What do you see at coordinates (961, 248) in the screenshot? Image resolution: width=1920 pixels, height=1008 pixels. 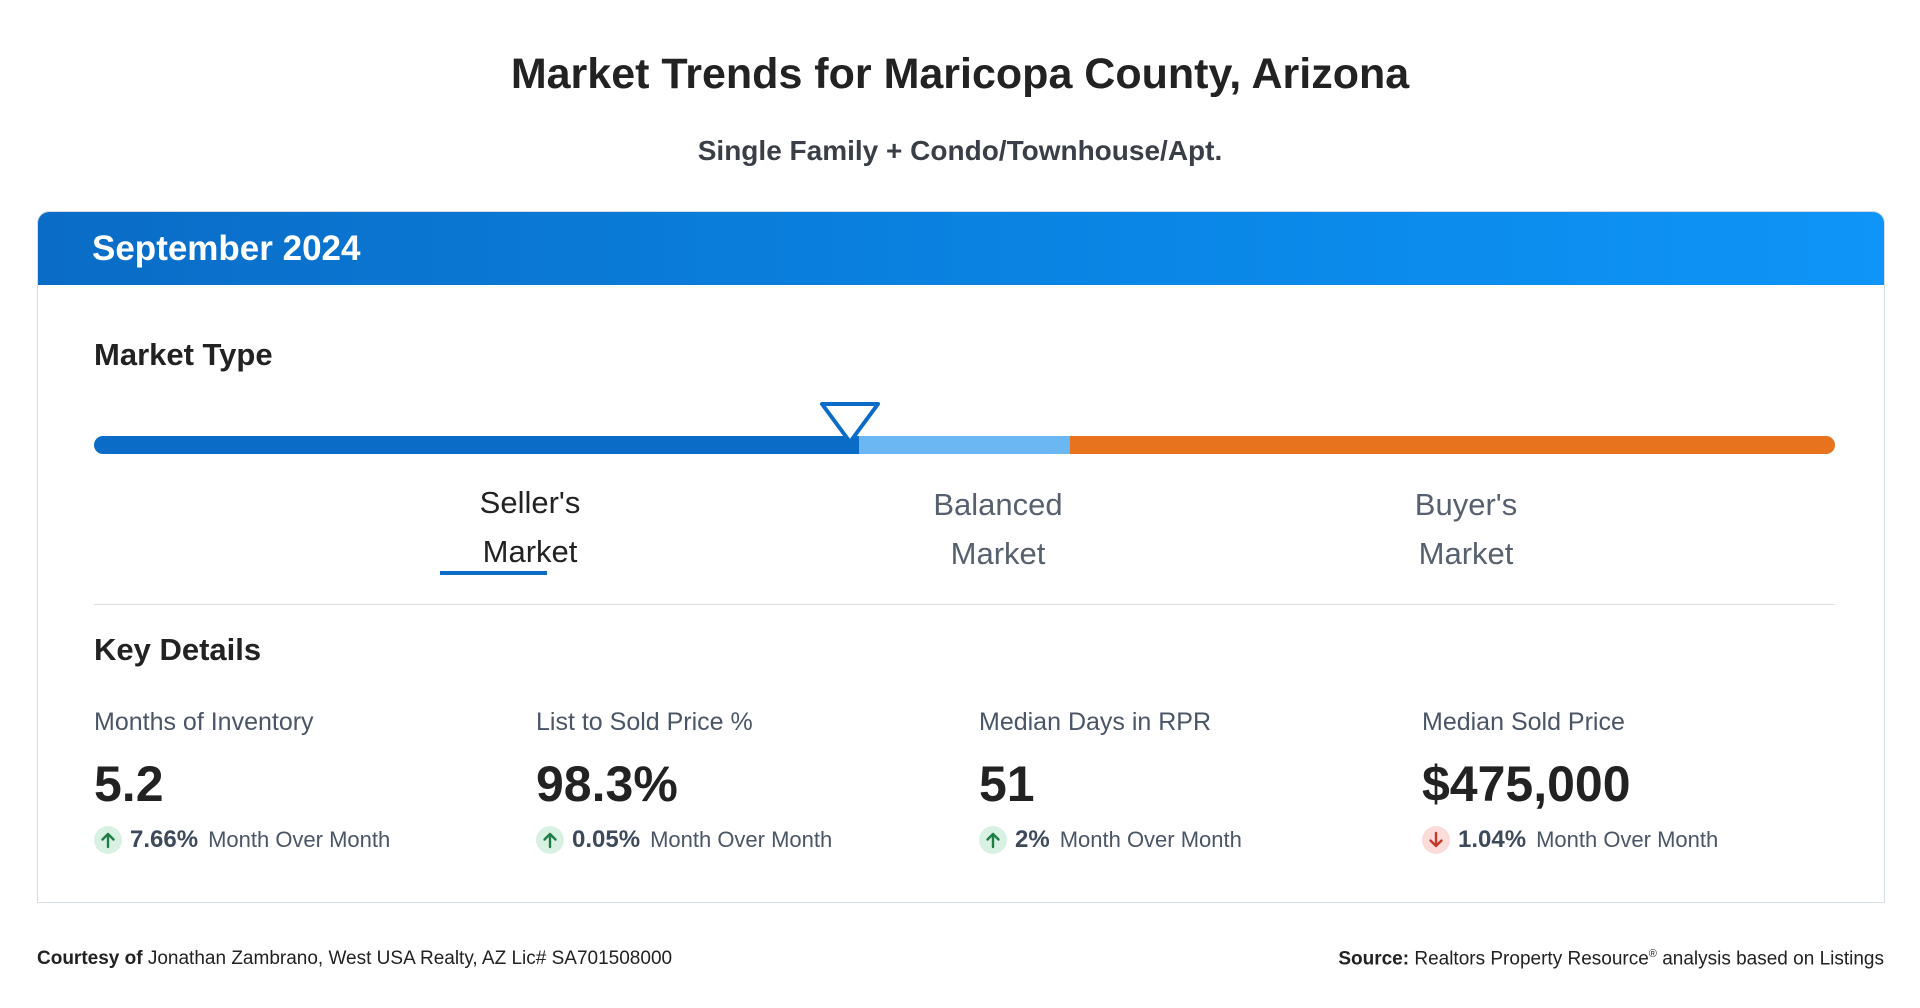 I see `card-header: September 2024` at bounding box center [961, 248].